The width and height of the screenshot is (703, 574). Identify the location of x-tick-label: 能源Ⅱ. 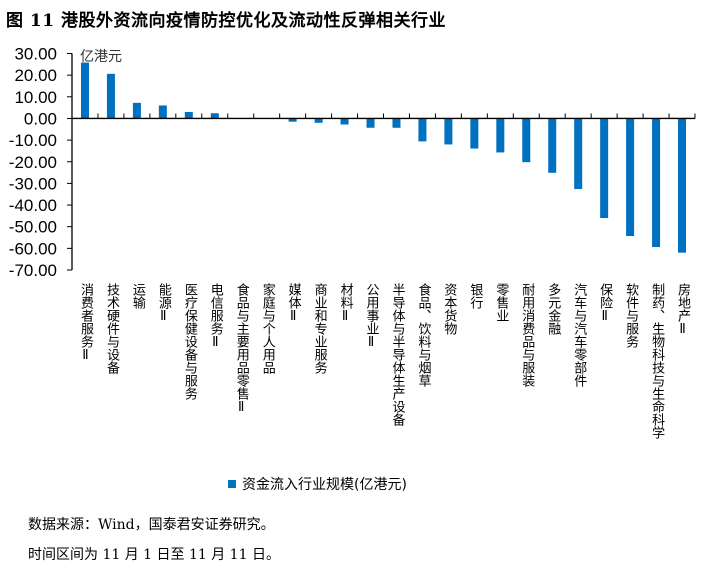
(163, 303).